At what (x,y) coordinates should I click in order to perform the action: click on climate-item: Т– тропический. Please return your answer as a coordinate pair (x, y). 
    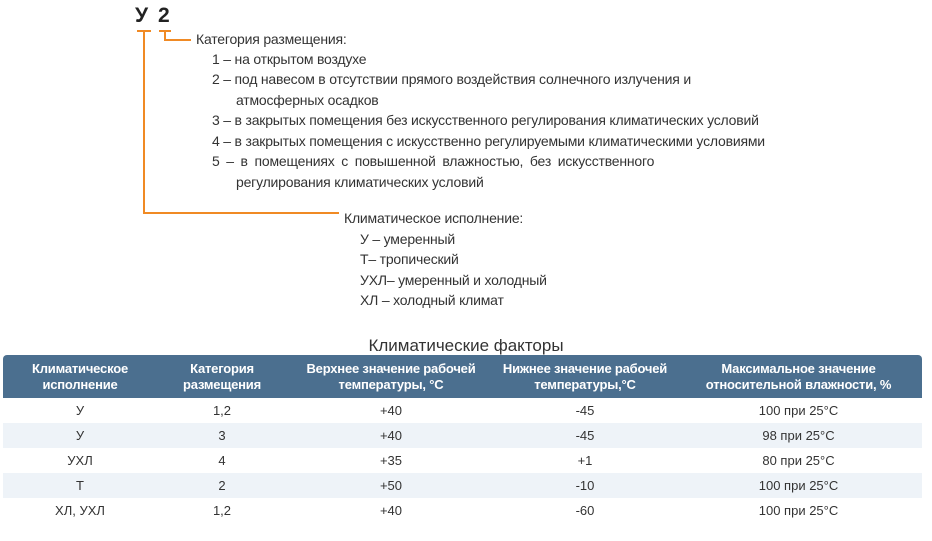
    Looking at the image, I should click on (409, 259).